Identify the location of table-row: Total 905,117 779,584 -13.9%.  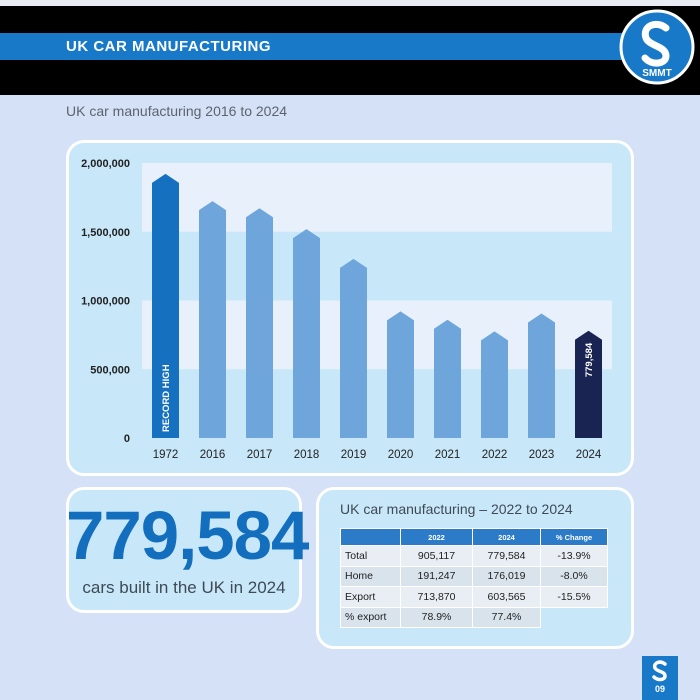
(474, 556).